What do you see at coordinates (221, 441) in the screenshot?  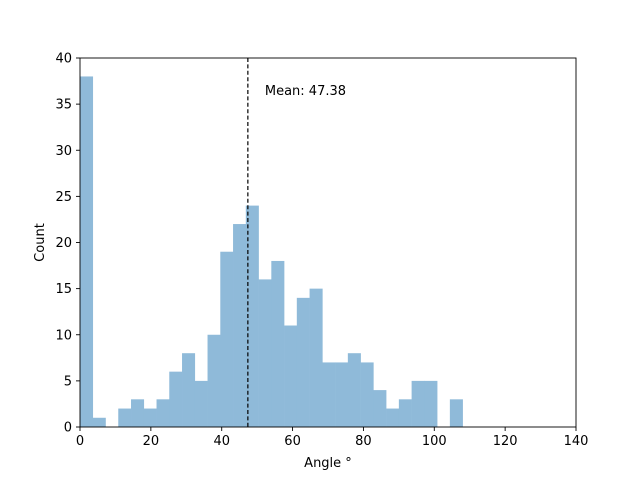 I see `x-tick-label: 40` at bounding box center [221, 441].